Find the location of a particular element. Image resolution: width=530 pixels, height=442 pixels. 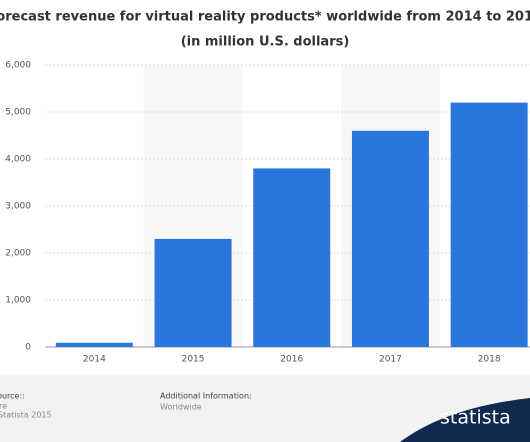

y-tick-label: 0 is located at coordinates (28, 348).